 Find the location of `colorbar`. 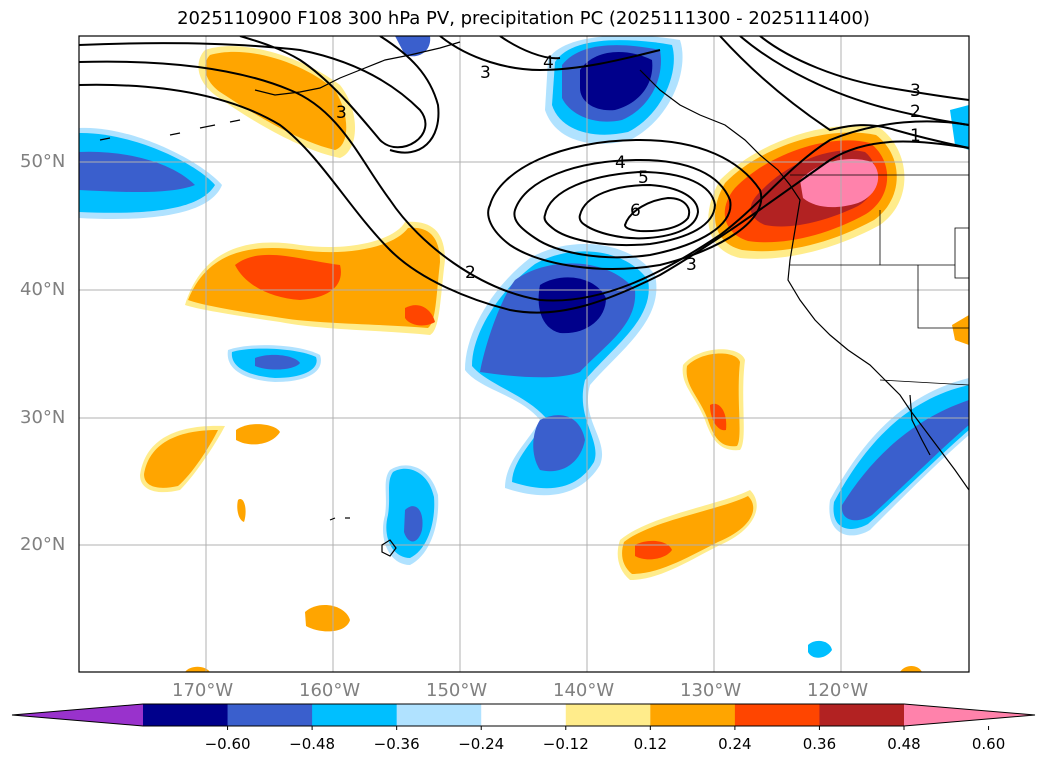

colorbar is located at coordinates (523, 716).